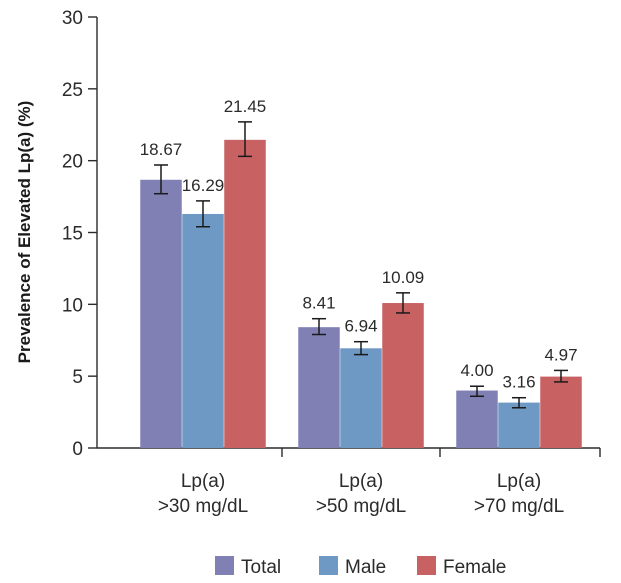  What do you see at coordinates (24, 232) in the screenshot?
I see `y-axis-label: Prevalence of Elevated Lp(a) (%)` at bounding box center [24, 232].